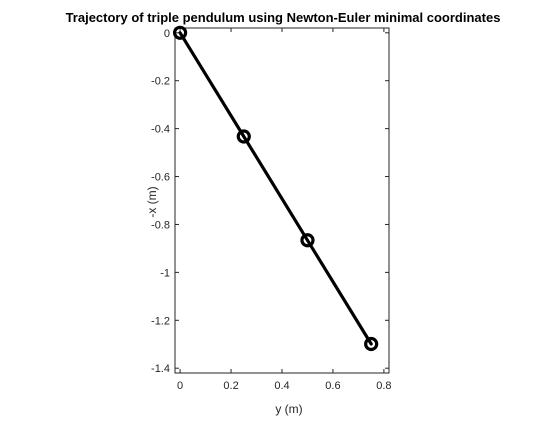 The height and width of the screenshot is (425, 560). What do you see at coordinates (165, 273) in the screenshot?
I see `y-tick-label: -1` at bounding box center [165, 273].